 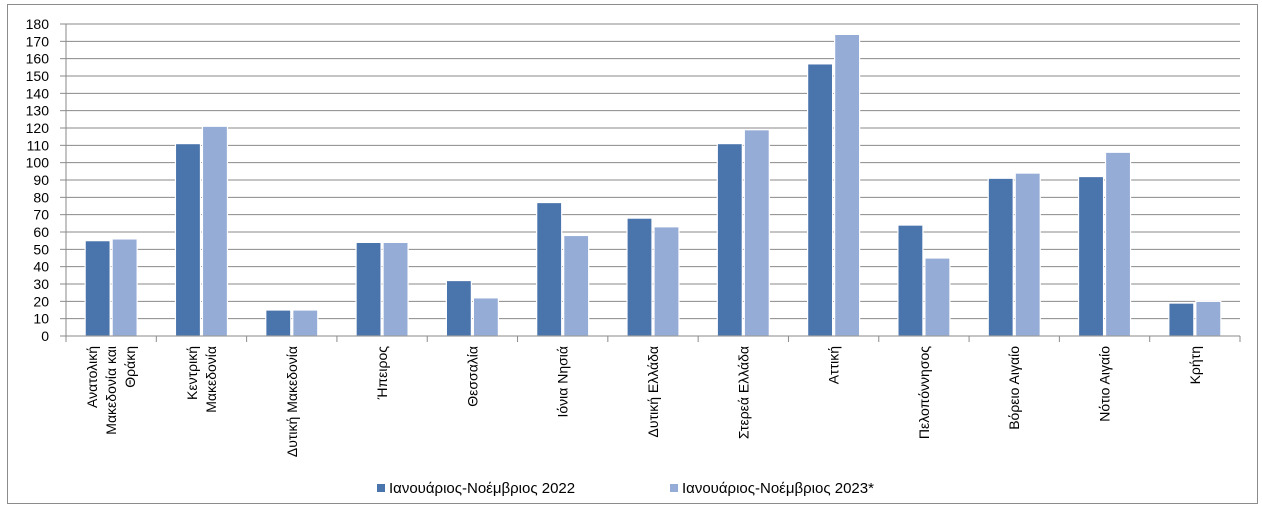 I want to click on y-tick-label: 130, so click(x=38, y=111).